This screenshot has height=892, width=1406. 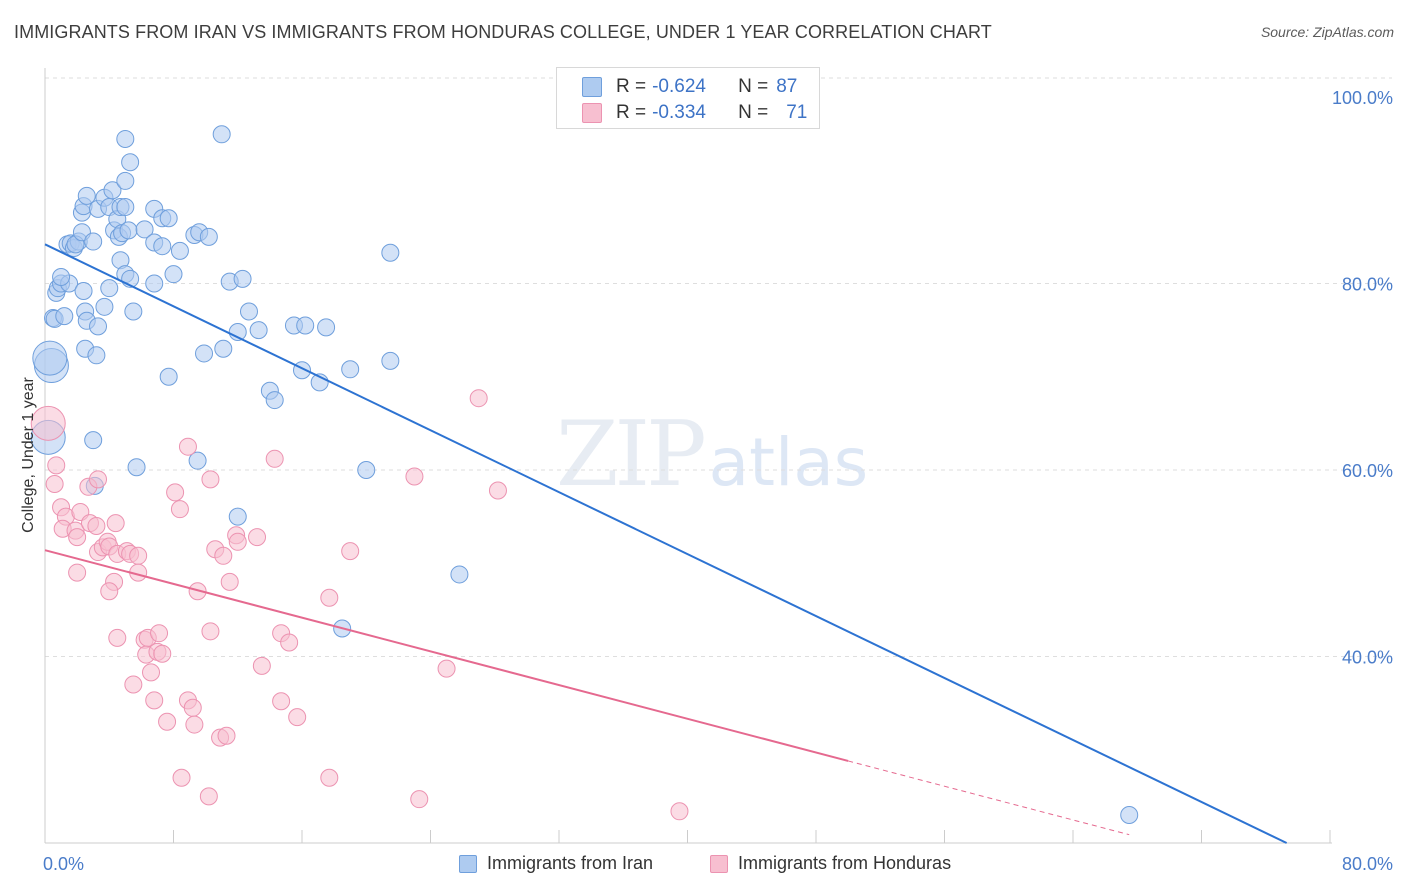 What do you see at coordinates (988, 798) in the screenshot?
I see `honduras-trend-extension` at bounding box center [988, 798].